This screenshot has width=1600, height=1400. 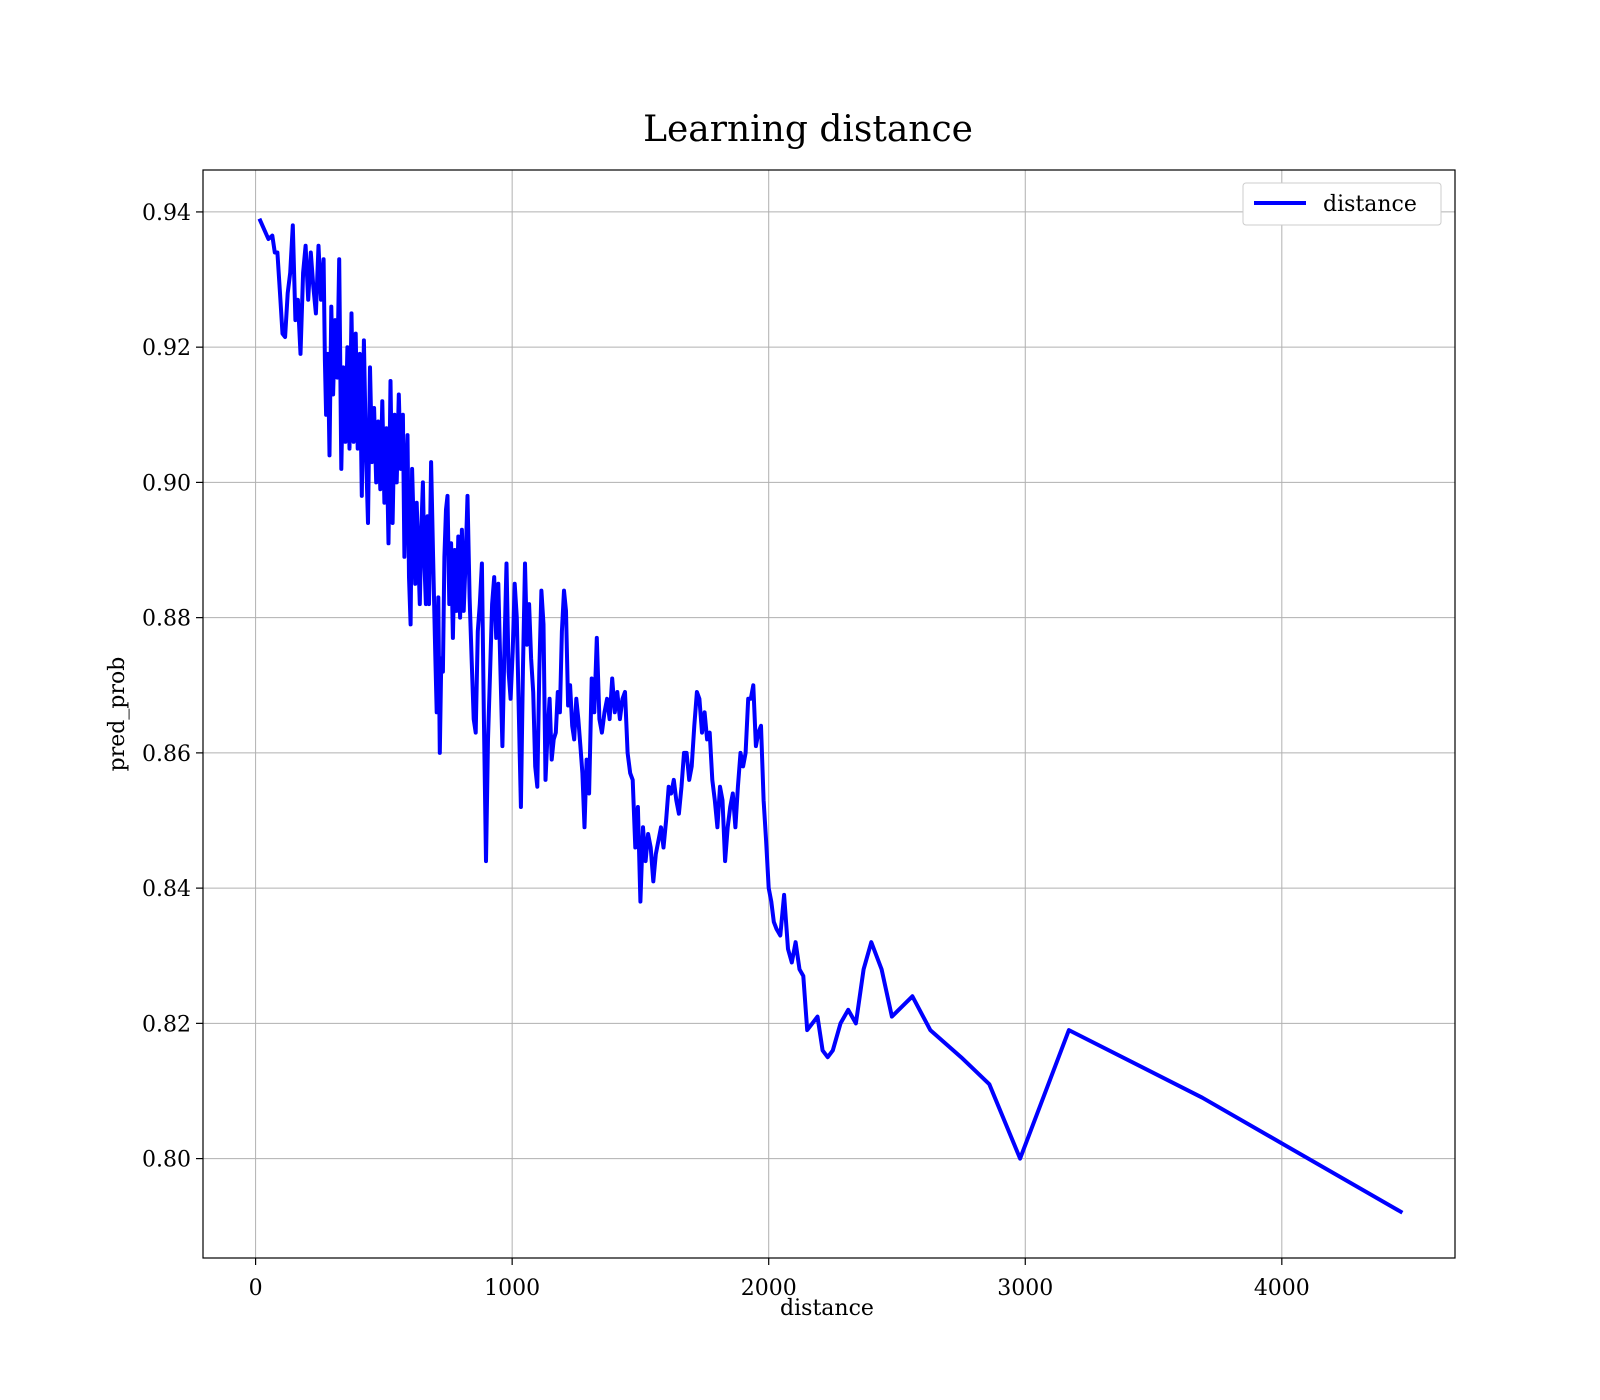 What do you see at coordinates (166, 348) in the screenshot?
I see `y-tick-label: 0.92` at bounding box center [166, 348].